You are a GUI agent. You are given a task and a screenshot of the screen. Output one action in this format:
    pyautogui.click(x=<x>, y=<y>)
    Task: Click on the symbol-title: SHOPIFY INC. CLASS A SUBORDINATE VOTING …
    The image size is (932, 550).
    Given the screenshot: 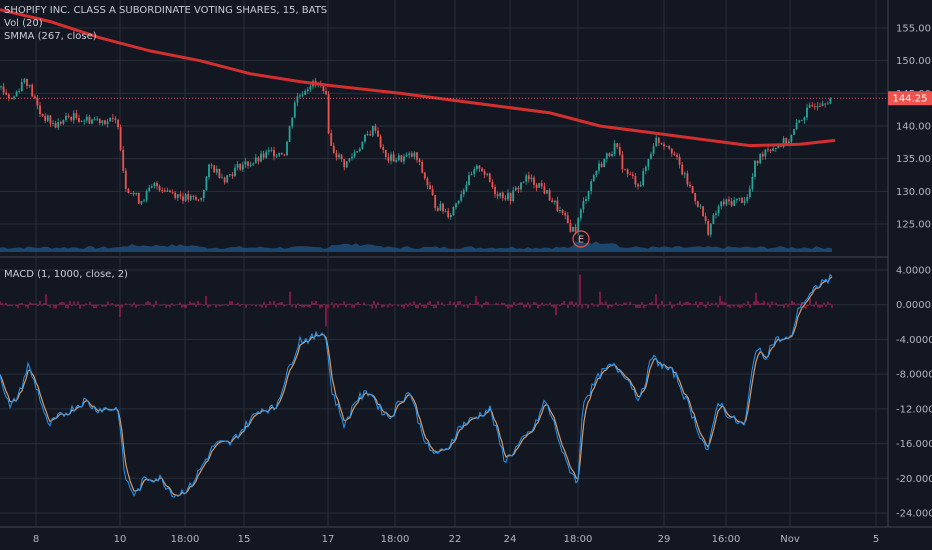 What is the action you would take?
    pyautogui.click(x=166, y=10)
    